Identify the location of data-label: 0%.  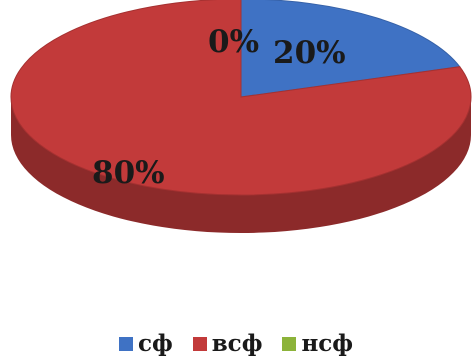
(233, 42).